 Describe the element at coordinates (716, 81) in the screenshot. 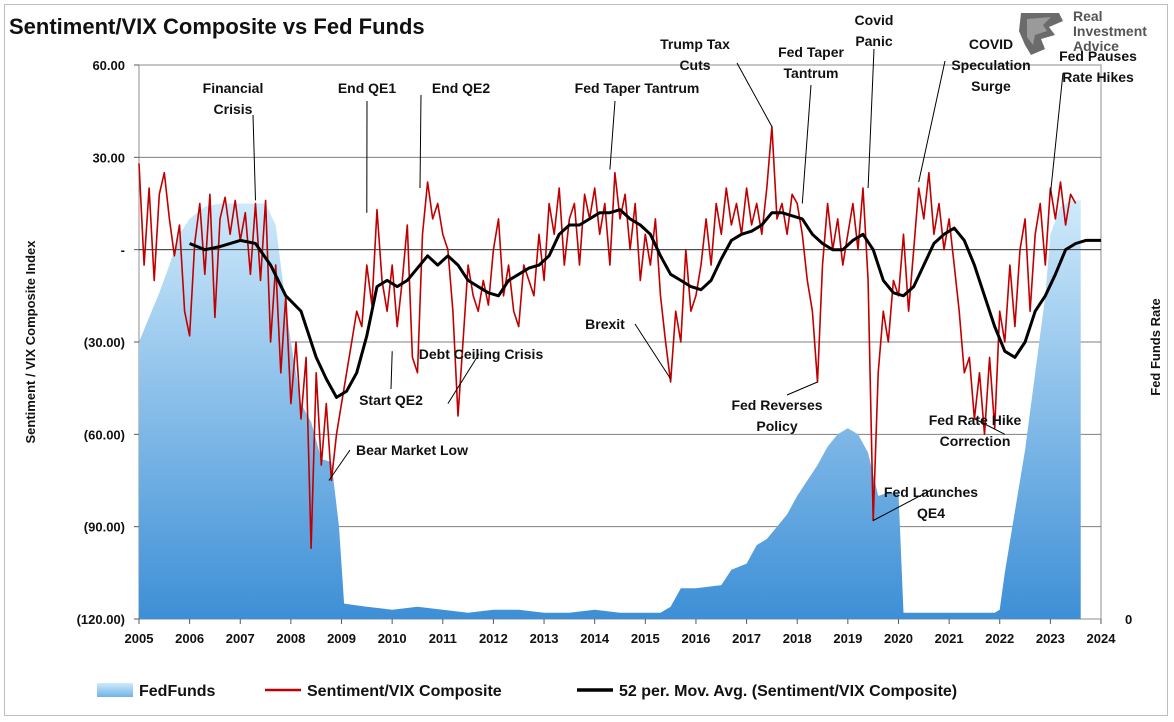

I see `annotation-trump-tax-cuts: Trump Tax Cuts` at that location.